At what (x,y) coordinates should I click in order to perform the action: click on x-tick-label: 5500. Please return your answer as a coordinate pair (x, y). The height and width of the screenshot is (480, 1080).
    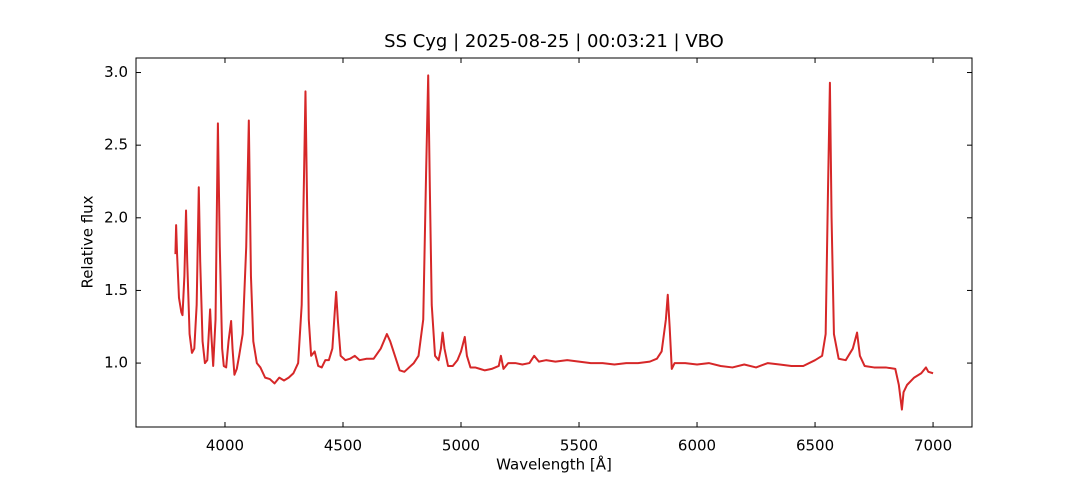
    Looking at the image, I should click on (579, 446).